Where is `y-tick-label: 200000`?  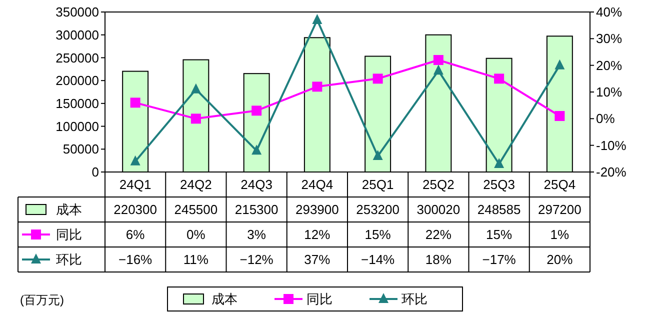 y-tick-label: 200000 is located at coordinates (77, 80).